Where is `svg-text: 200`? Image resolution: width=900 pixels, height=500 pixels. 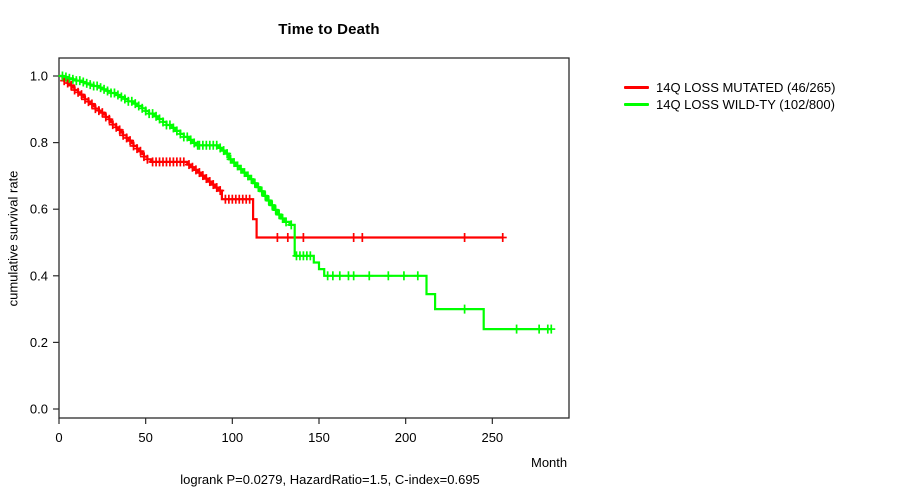
svg-text: 200 is located at coordinates (406, 437).